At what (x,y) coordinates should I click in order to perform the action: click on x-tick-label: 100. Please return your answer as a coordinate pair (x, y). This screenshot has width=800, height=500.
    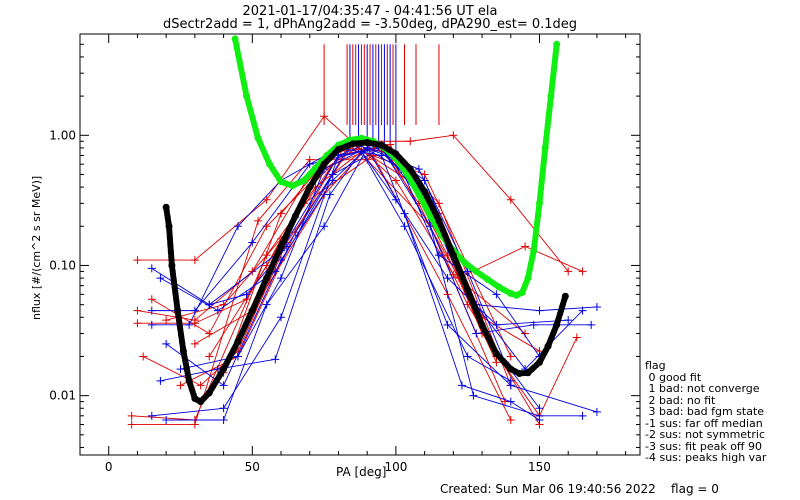
    Looking at the image, I should click on (395, 467).